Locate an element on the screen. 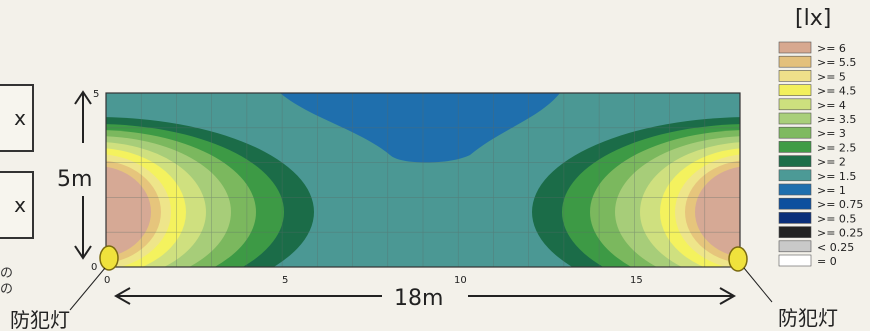  legend-label: >= 6 is located at coordinates (831, 48).